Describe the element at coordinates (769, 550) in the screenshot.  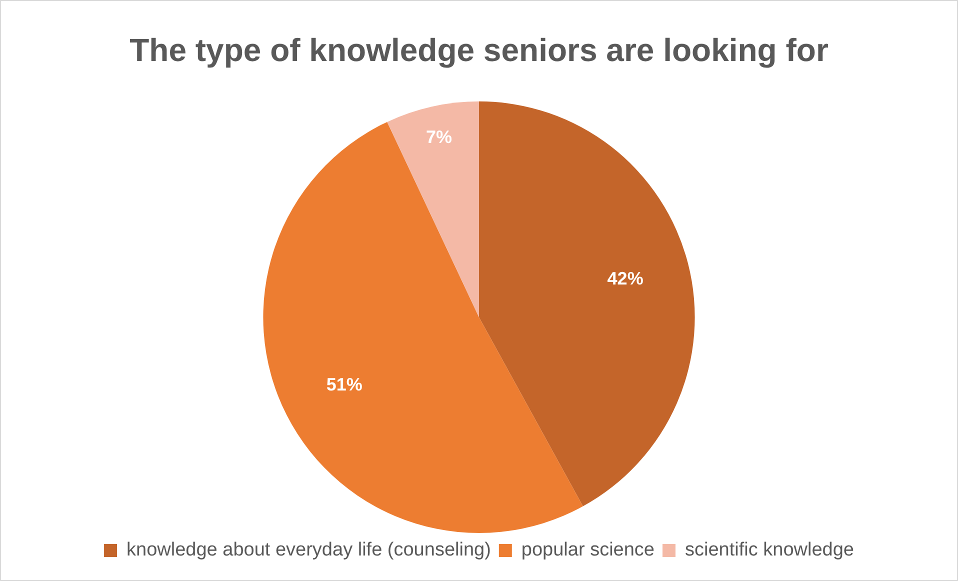
I see `legend-label: scientific knowledge` at that location.